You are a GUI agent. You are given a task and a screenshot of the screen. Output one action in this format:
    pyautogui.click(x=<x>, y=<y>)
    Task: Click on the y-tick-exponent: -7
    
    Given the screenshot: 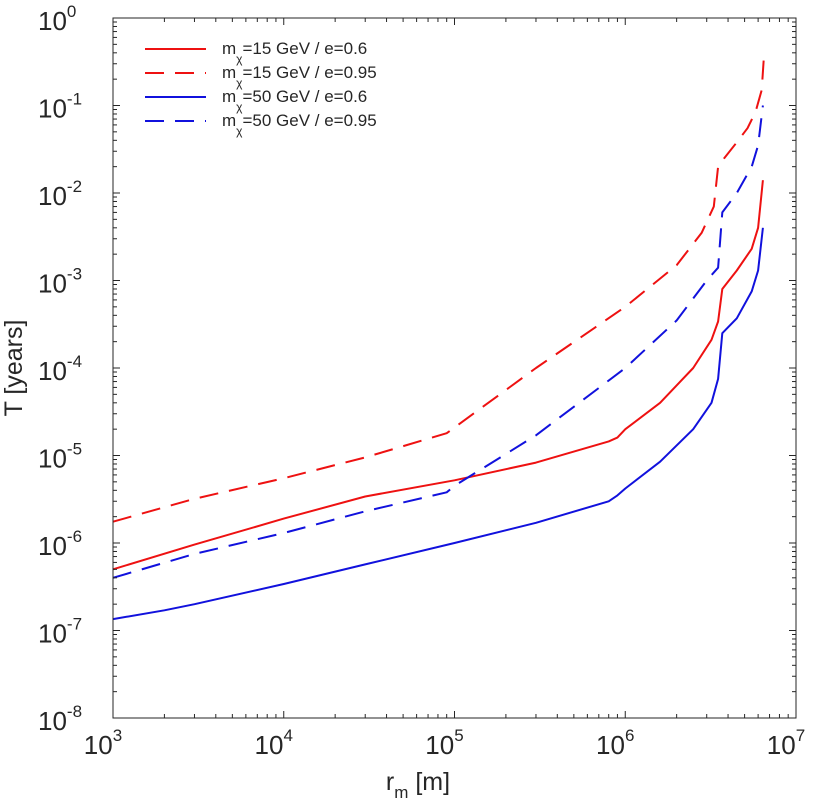 What is the action you would take?
    pyautogui.click(x=74, y=624)
    